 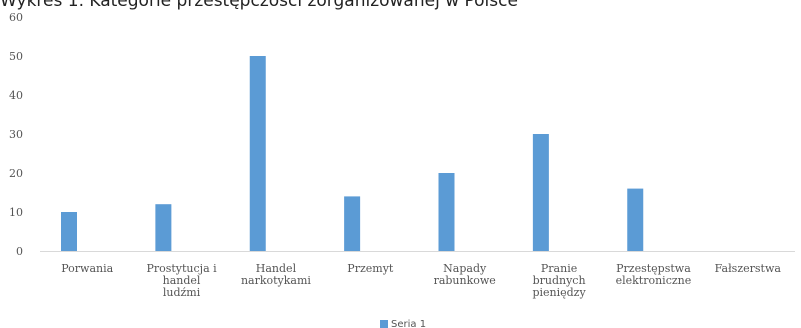 What do you see at coordinates (16, 173) in the screenshot?
I see `y-tick-label: 20` at bounding box center [16, 173].